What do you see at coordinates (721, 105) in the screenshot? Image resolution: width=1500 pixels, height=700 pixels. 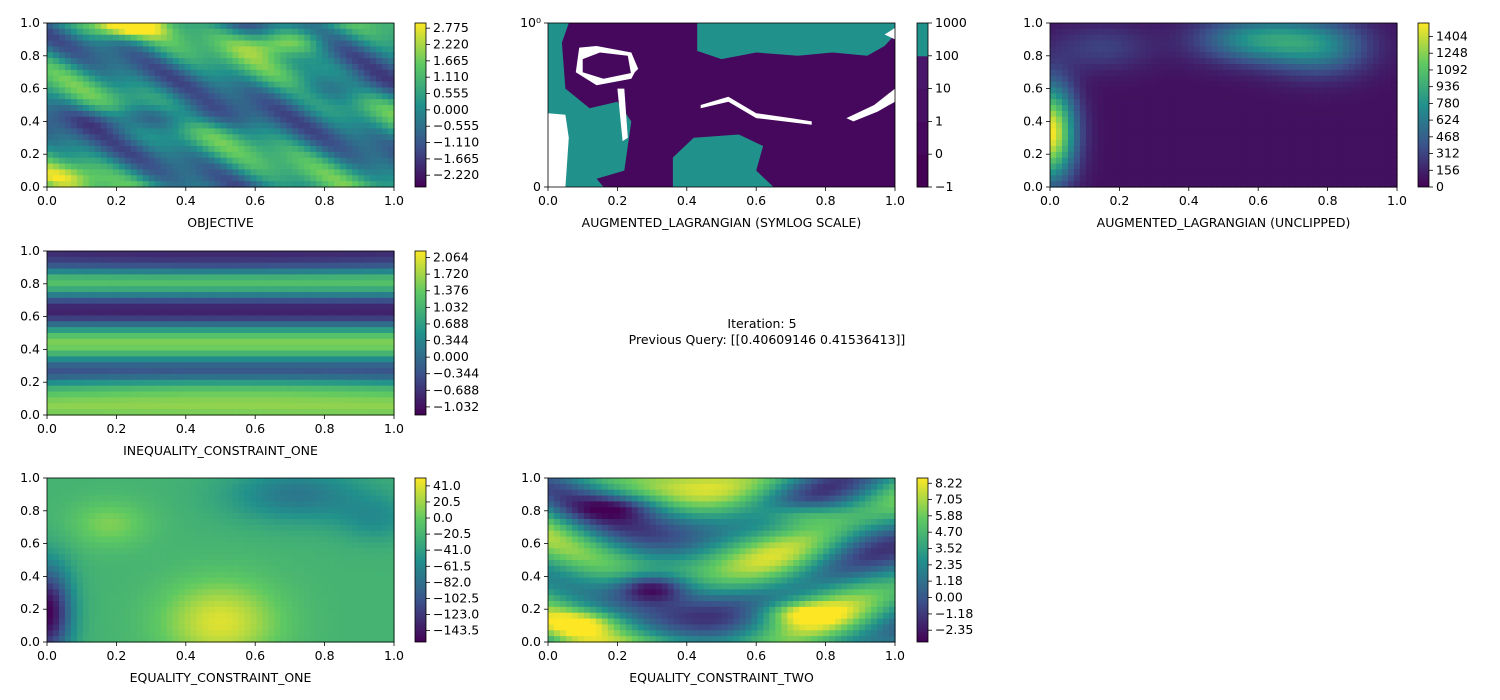 I see `augmented-symlog-axes-frame` at bounding box center [721, 105].